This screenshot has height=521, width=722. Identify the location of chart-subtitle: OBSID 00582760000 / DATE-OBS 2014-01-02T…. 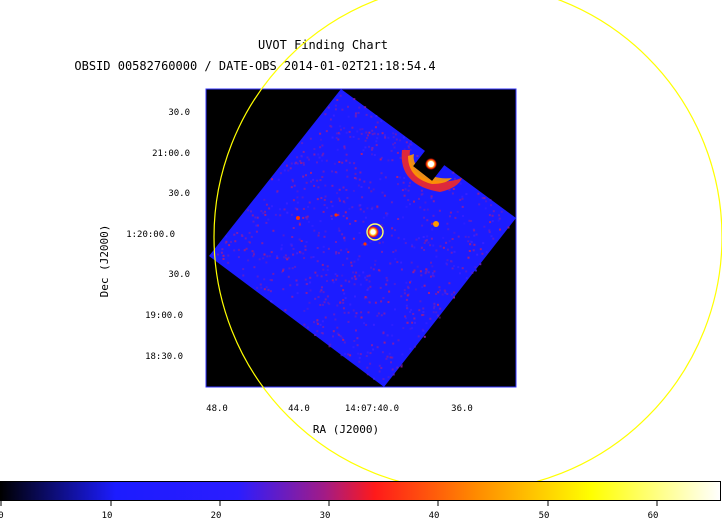
(254, 66).